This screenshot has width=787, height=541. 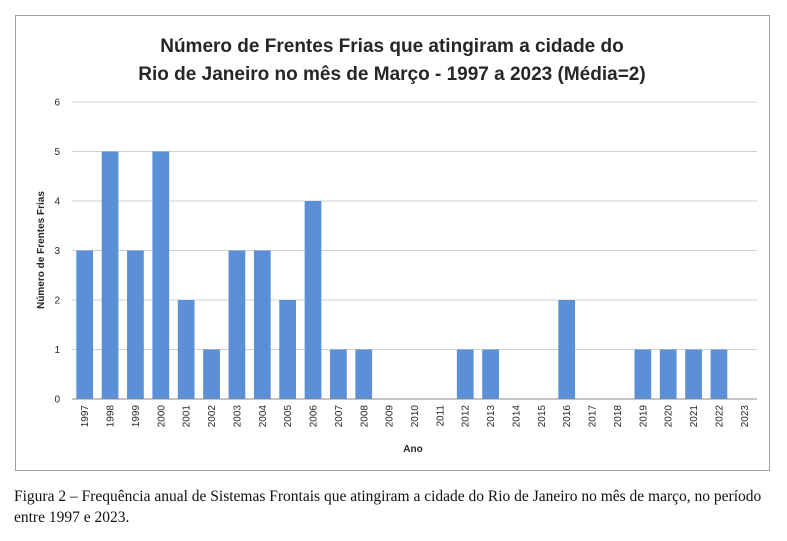 I want to click on x-tick-label: 1998, so click(x=111, y=416).